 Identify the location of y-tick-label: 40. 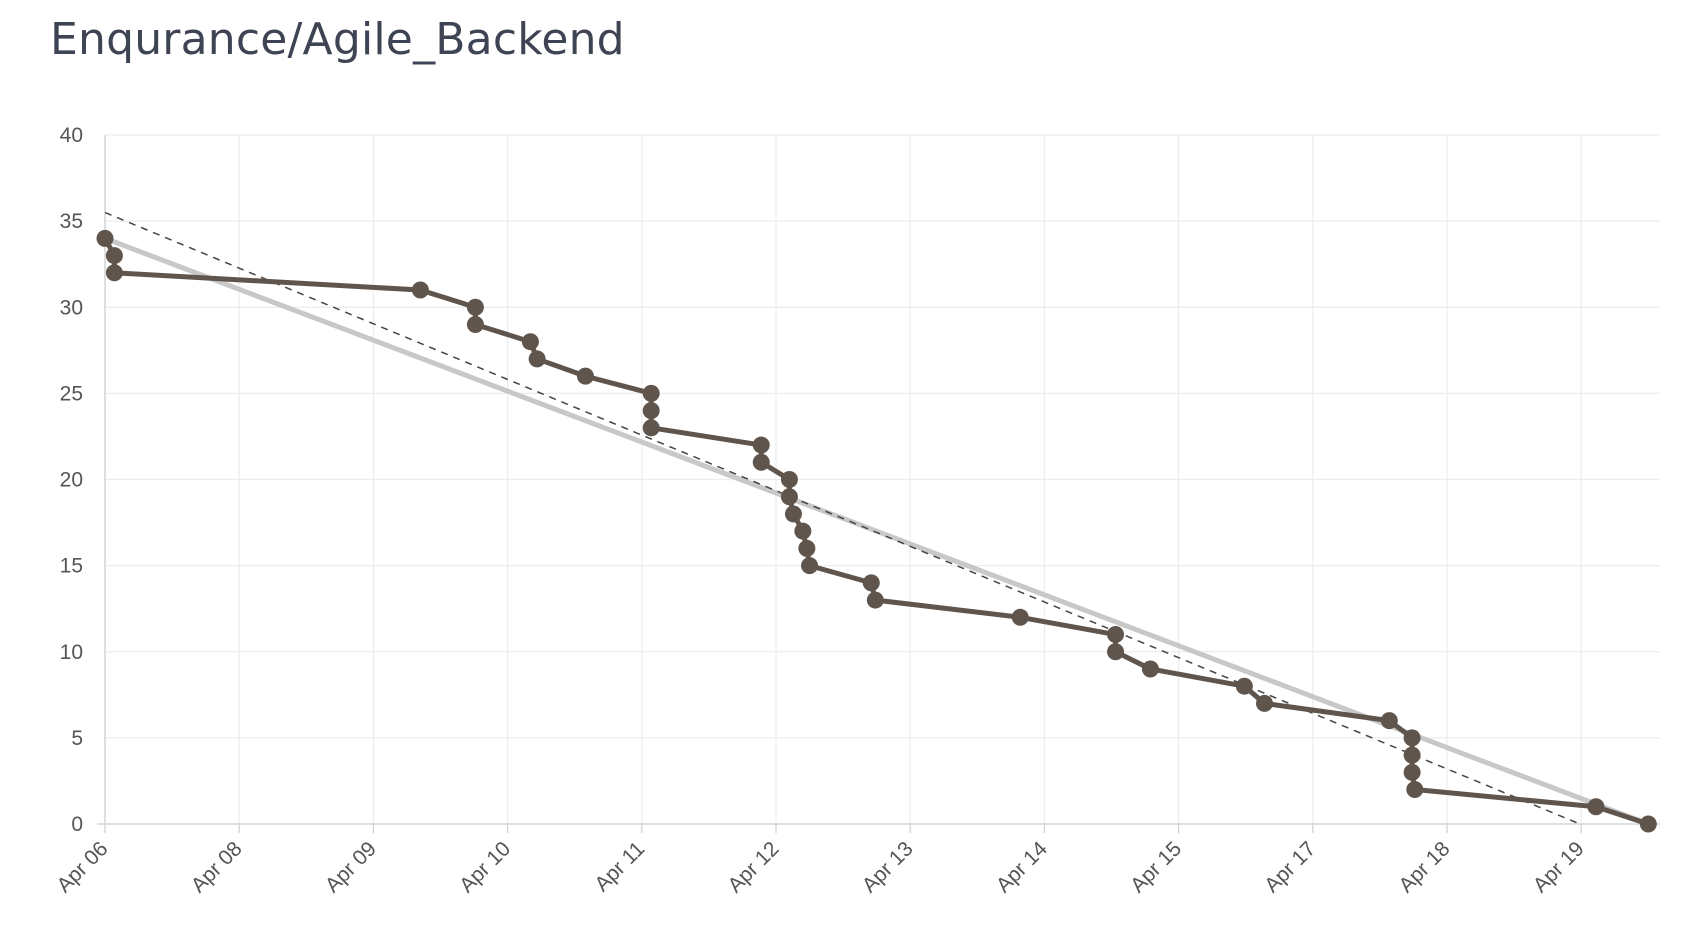
(71, 135).